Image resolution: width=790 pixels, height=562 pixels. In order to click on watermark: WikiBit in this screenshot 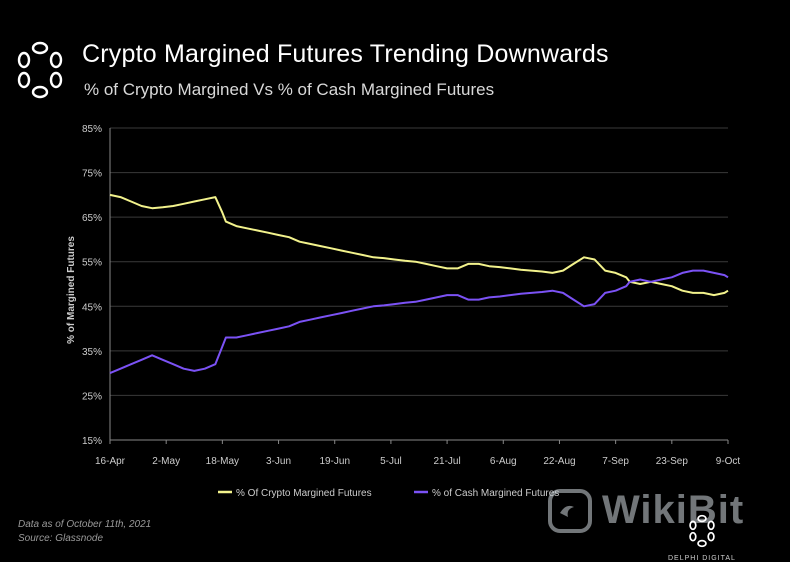, I will do `click(646, 510)`.